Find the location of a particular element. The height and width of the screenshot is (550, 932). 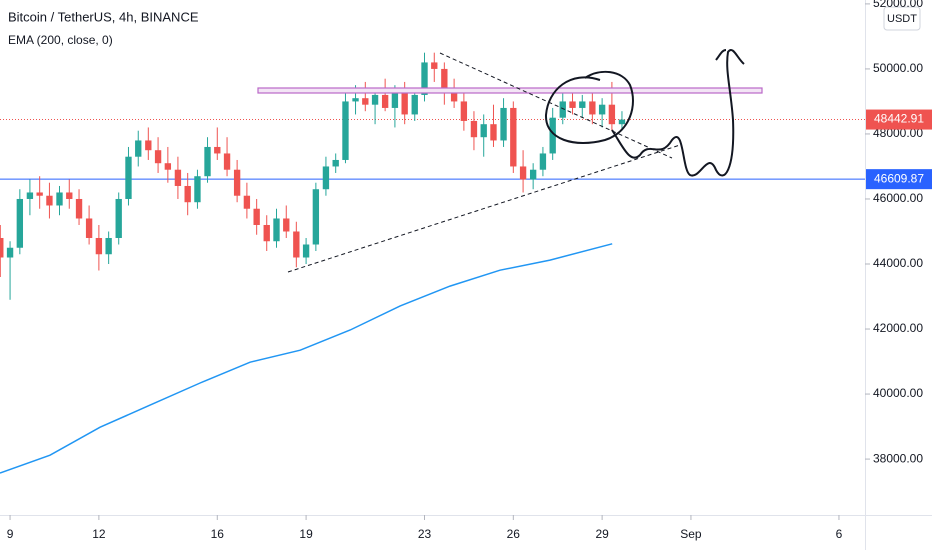

y-tick-label: 42000.00 is located at coordinates (898, 328).